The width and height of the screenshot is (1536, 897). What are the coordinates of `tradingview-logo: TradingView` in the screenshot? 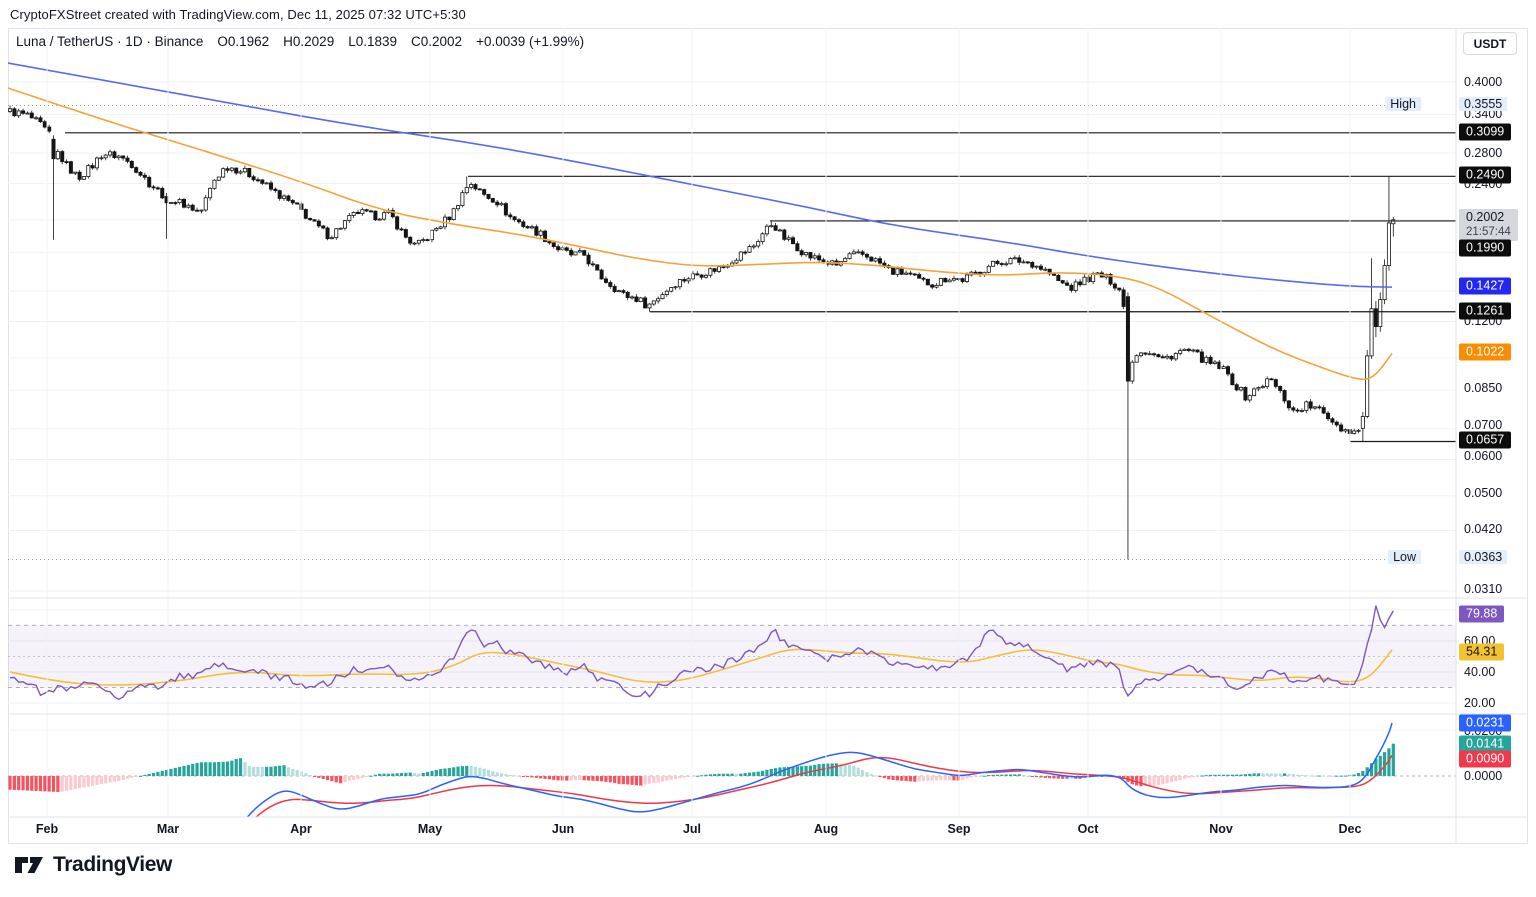 It's located at (93, 865).